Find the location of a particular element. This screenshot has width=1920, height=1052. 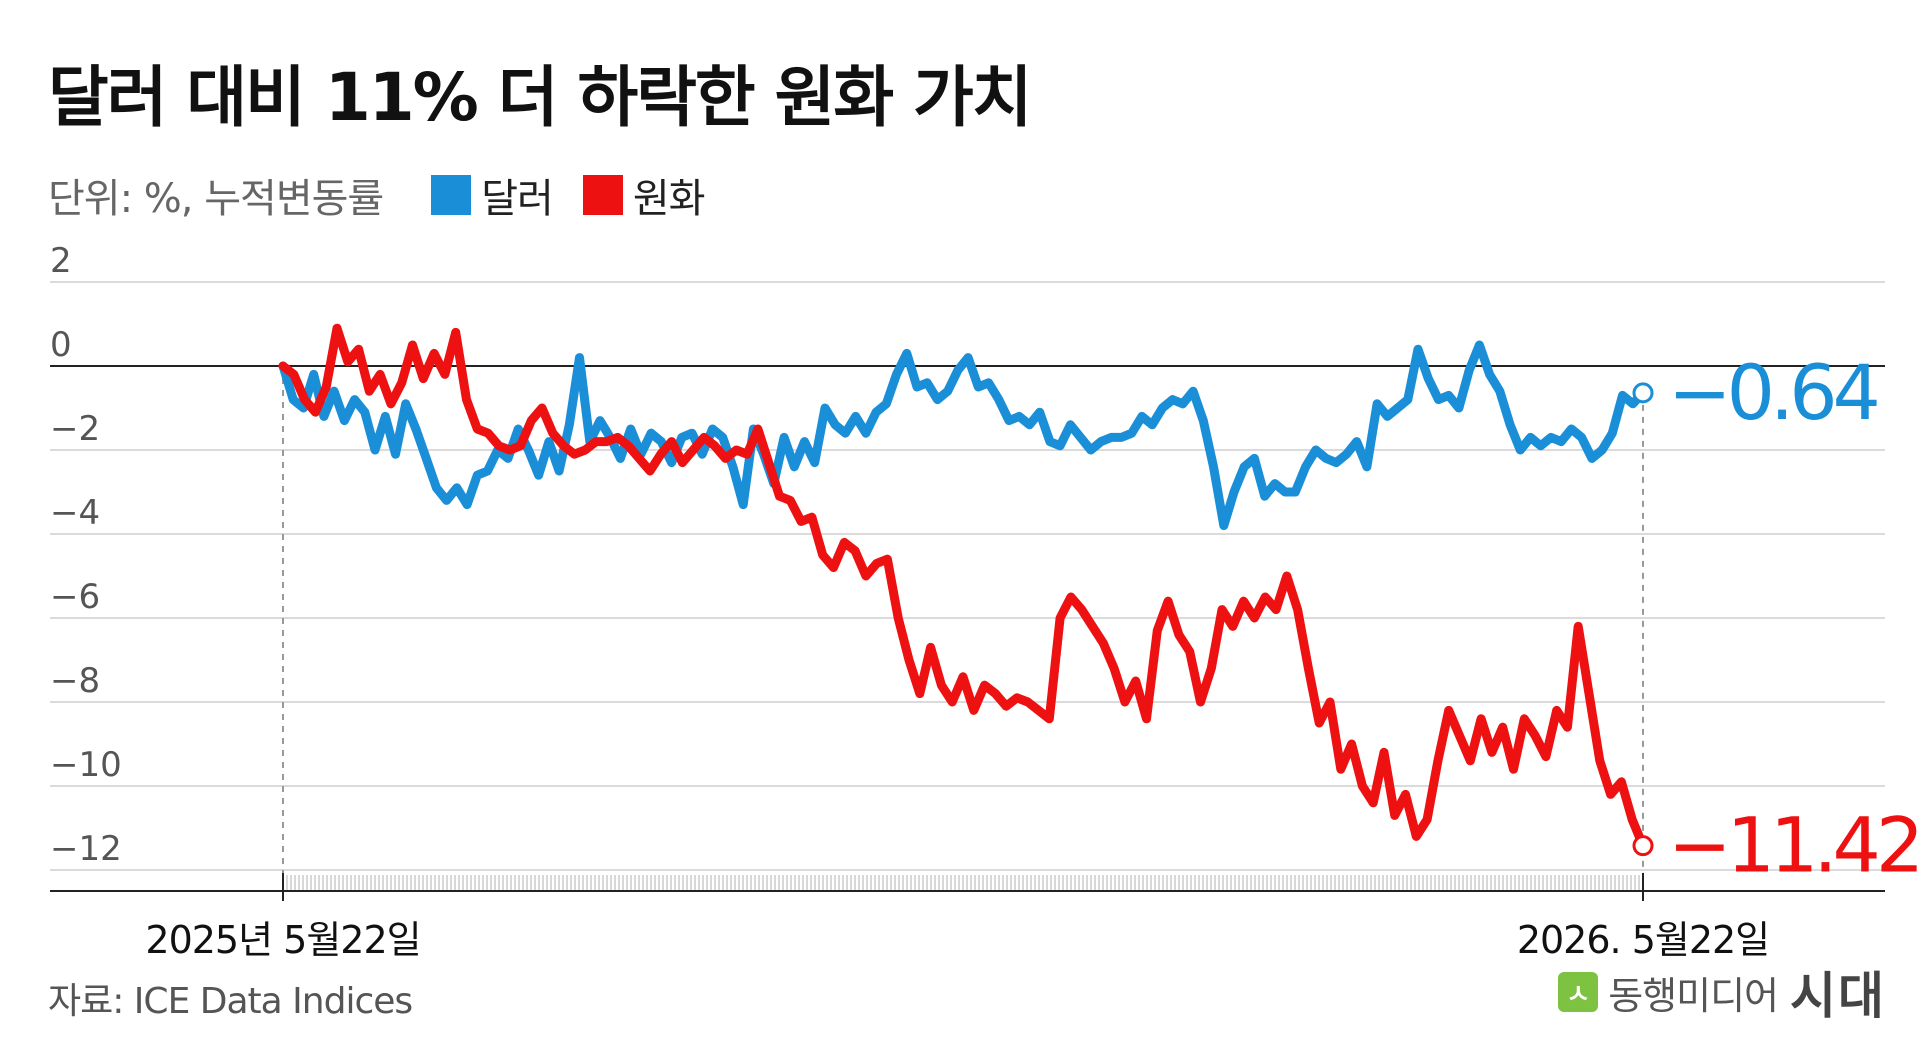

legend-swatch-won is located at coordinates (602, 195).